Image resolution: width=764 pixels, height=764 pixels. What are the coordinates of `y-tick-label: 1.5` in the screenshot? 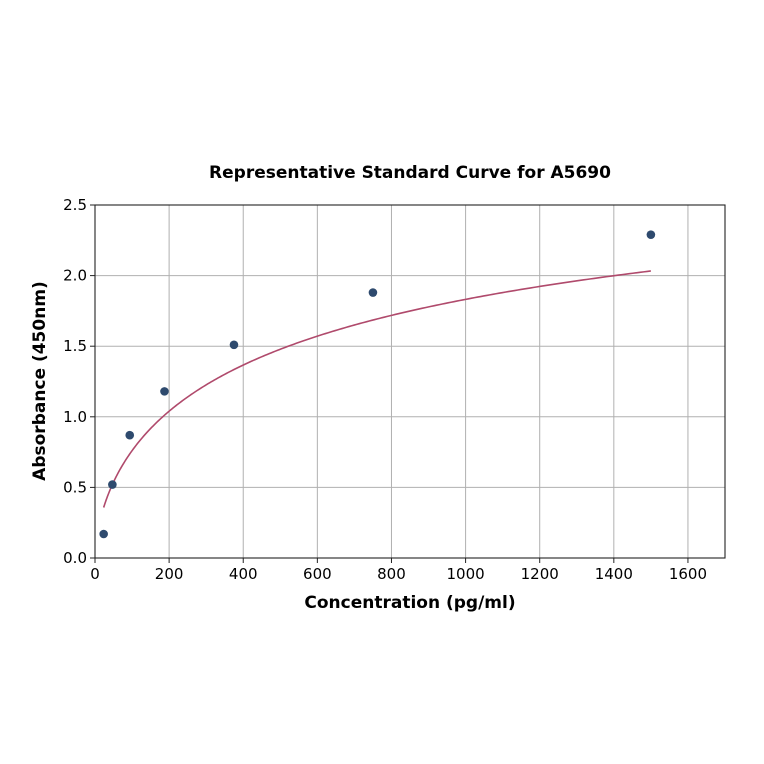 It's located at (75, 346).